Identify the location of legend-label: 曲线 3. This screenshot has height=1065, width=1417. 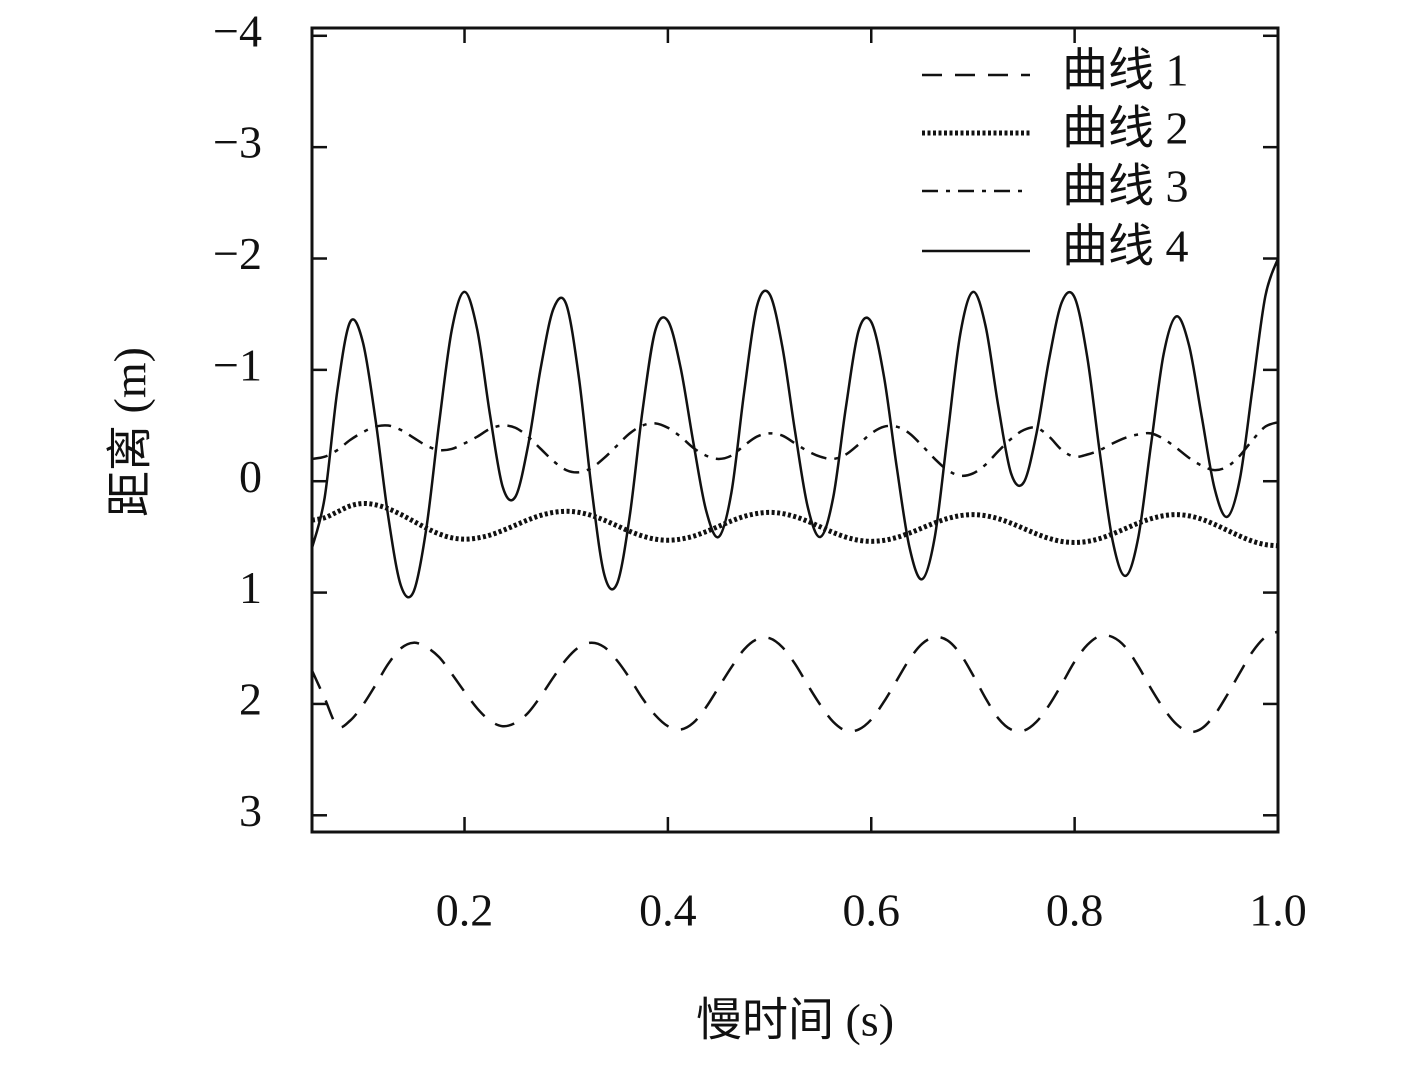
(1125, 186).